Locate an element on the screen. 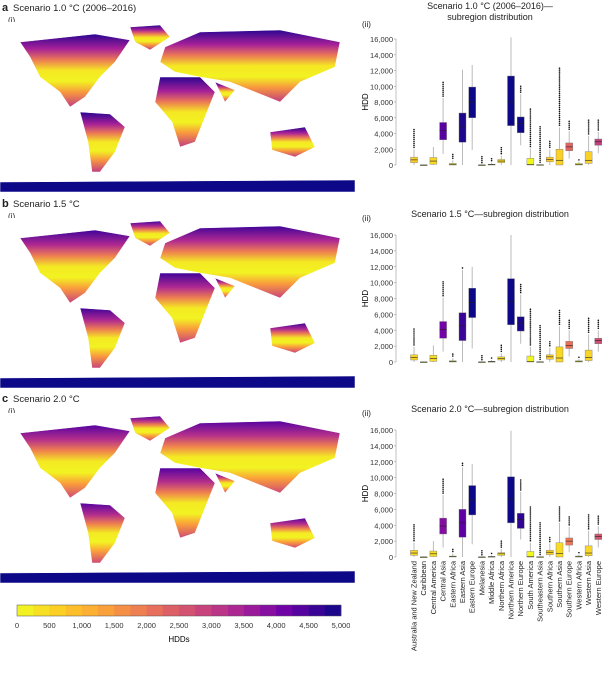 The image size is (603, 685). y-tick-label: 8,000 is located at coordinates (383, 299).